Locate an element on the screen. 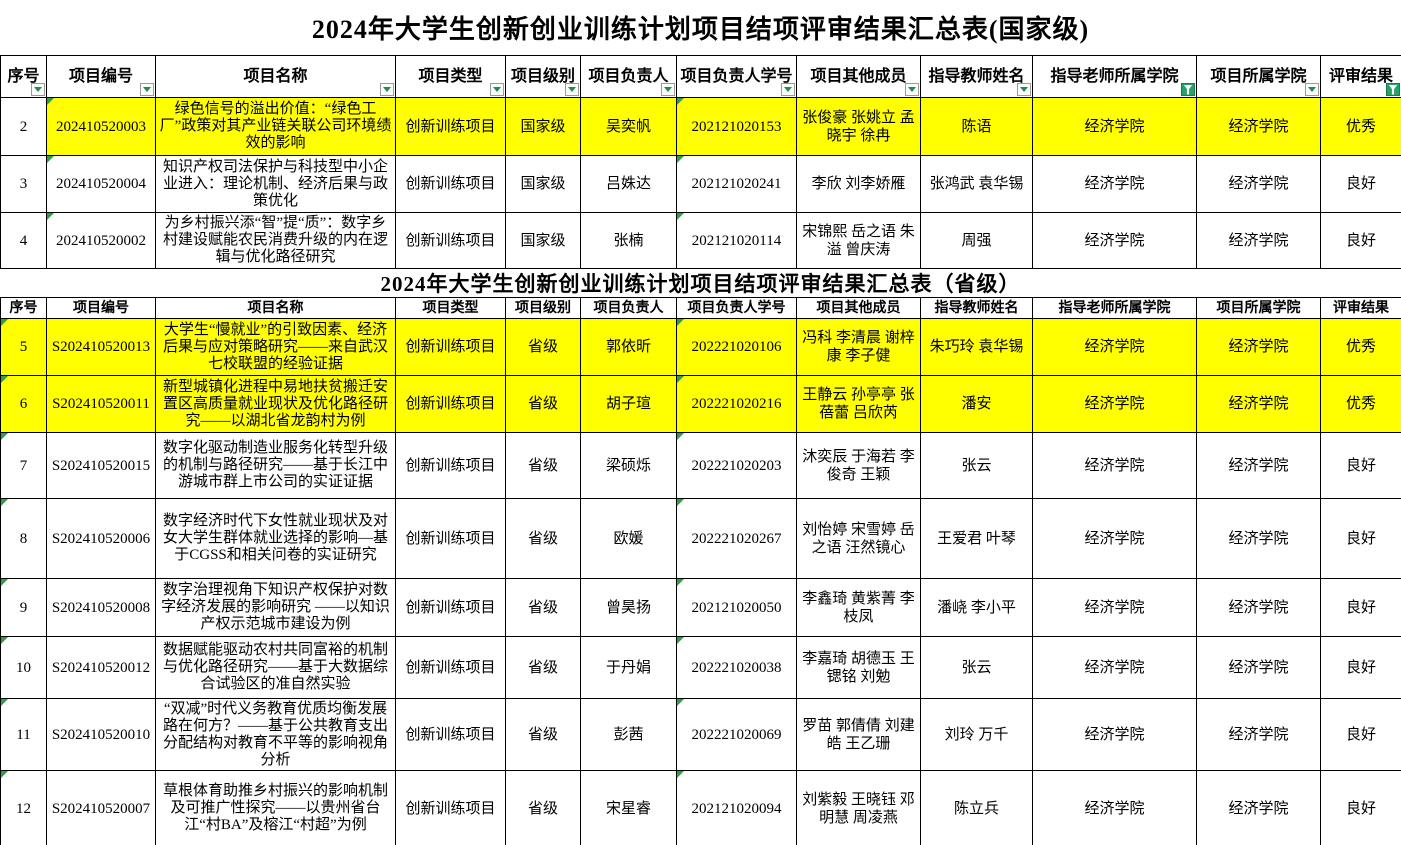 Image resolution: width=1401 pixels, height=845 pixels. filter-dropdown-button-project-type is located at coordinates (497, 89).